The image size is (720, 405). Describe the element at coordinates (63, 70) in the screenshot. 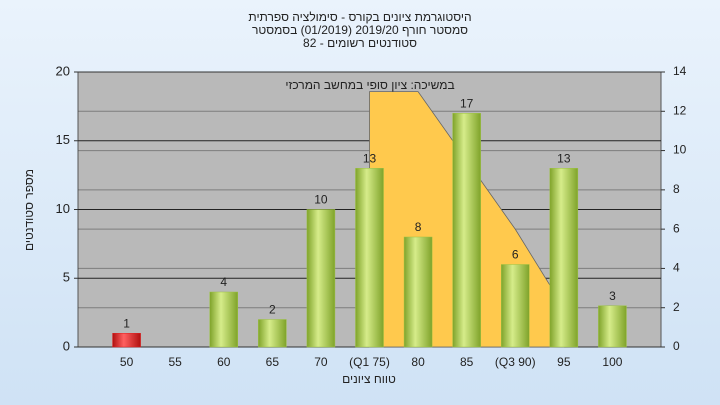

I see `y-tick-label: 20` at that location.